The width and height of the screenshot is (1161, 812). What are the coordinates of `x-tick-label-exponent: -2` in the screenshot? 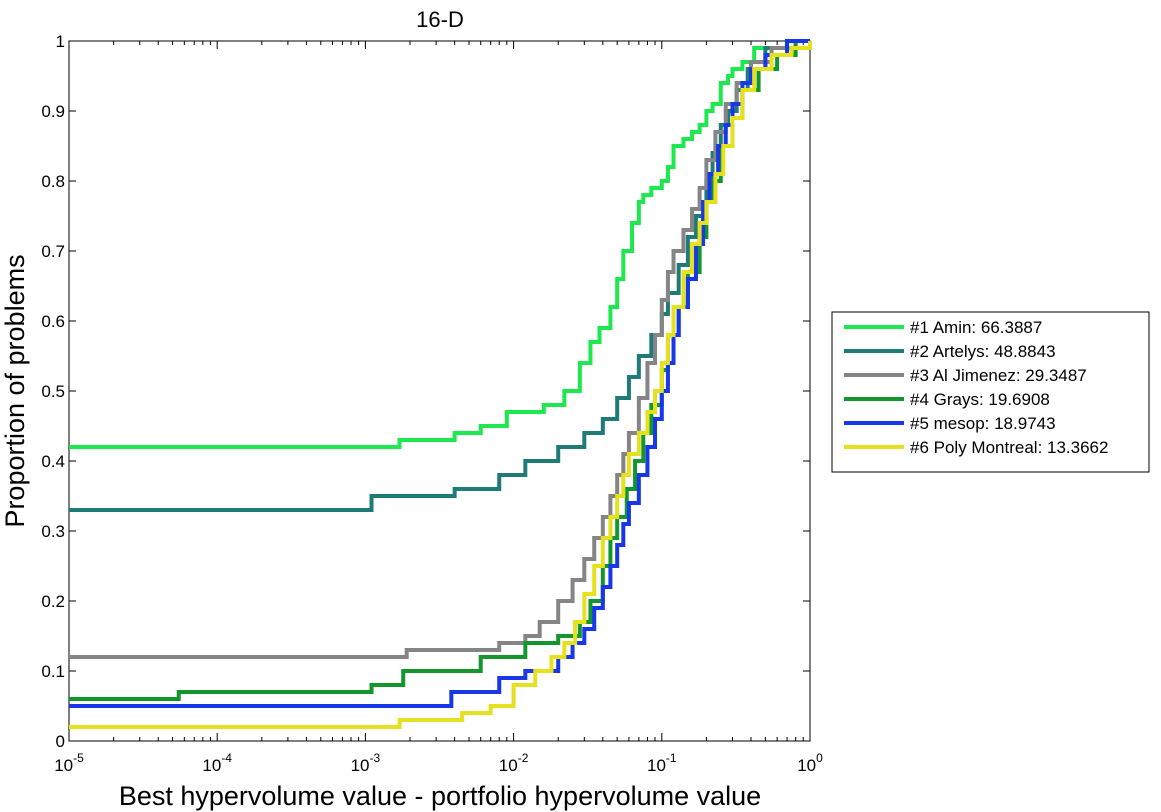 It's located at (523, 758).